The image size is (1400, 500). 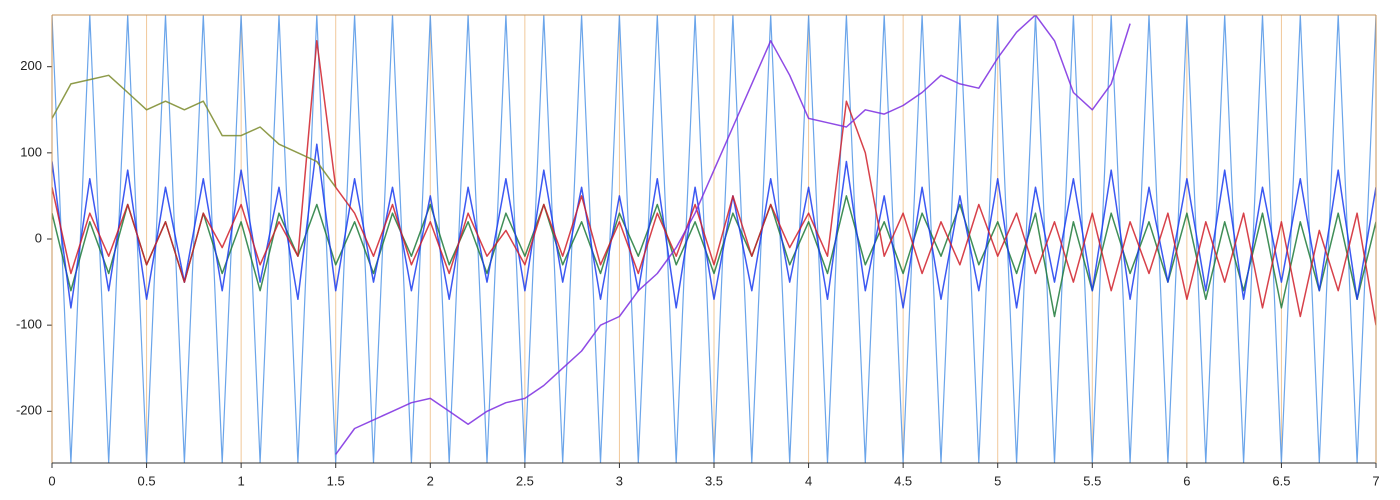 I want to click on x-tick-label: 7, so click(x=1375, y=480).